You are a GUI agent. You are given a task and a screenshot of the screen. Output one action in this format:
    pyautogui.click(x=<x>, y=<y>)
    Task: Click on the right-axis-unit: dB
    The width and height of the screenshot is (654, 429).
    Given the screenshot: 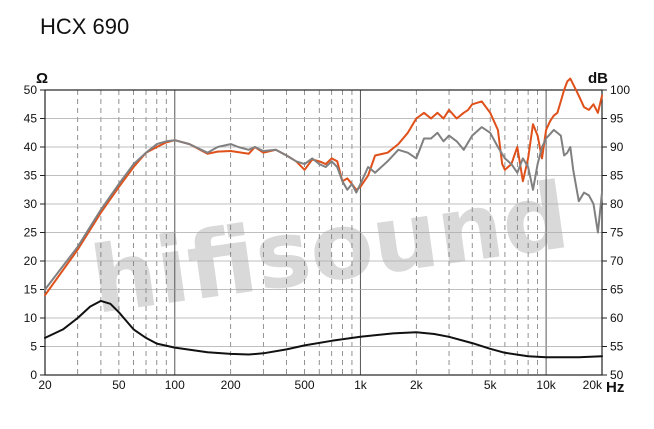 What is the action you would take?
    pyautogui.click(x=598, y=78)
    